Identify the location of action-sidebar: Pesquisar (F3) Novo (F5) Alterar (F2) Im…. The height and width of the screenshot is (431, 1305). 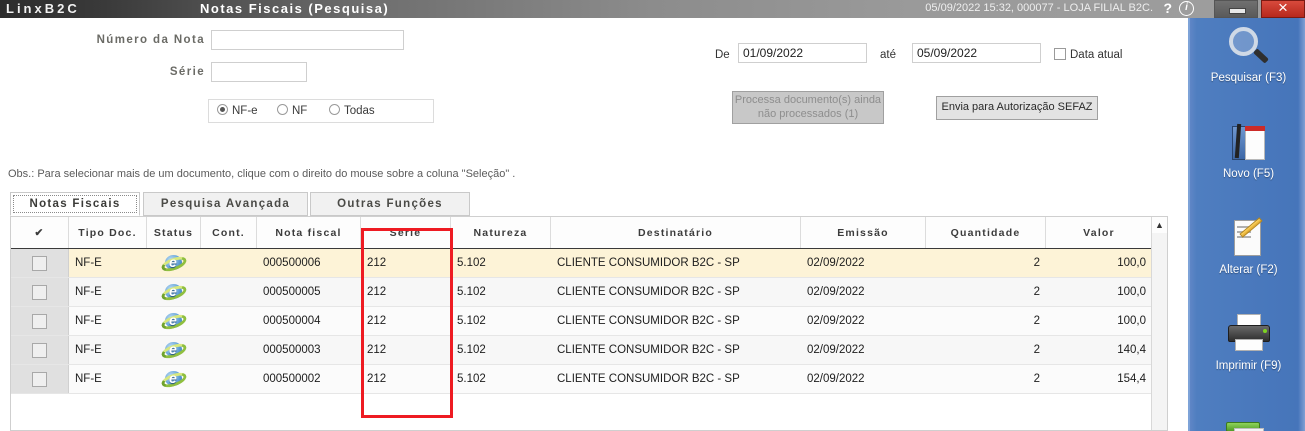
(1246, 224).